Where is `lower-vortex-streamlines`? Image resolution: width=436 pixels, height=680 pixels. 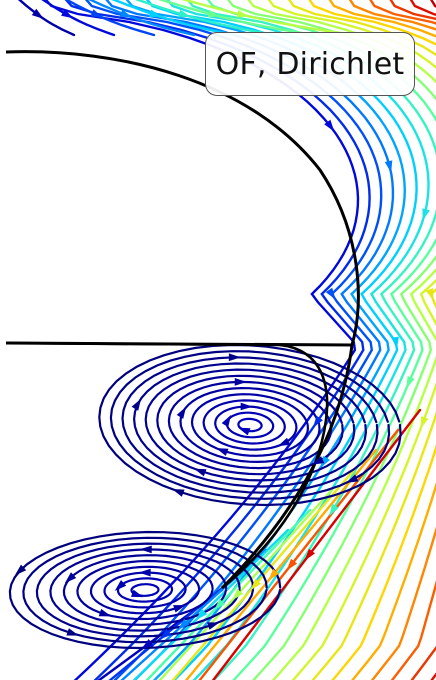
lower-vortex-streamlines is located at coordinates (145, 590).